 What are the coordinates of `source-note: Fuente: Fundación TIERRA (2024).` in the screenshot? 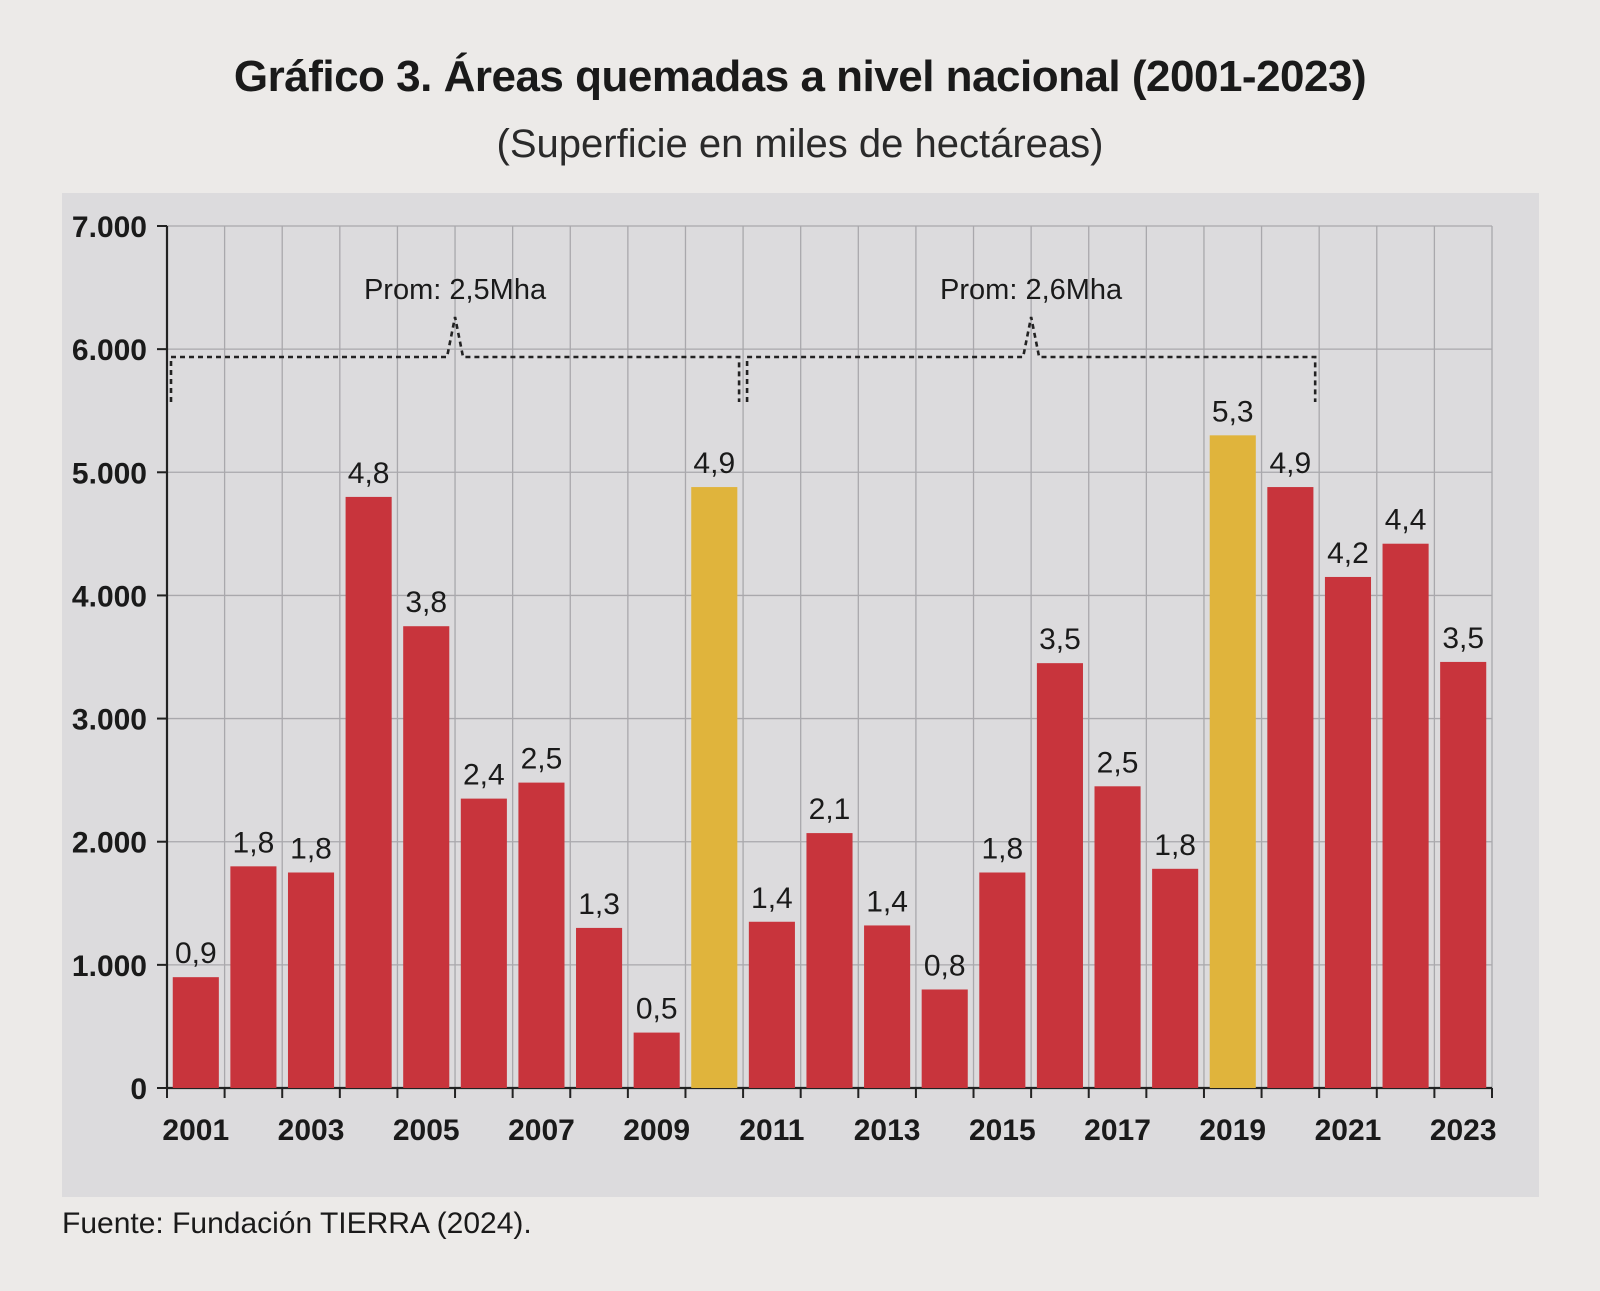 It's located at (297, 1223).